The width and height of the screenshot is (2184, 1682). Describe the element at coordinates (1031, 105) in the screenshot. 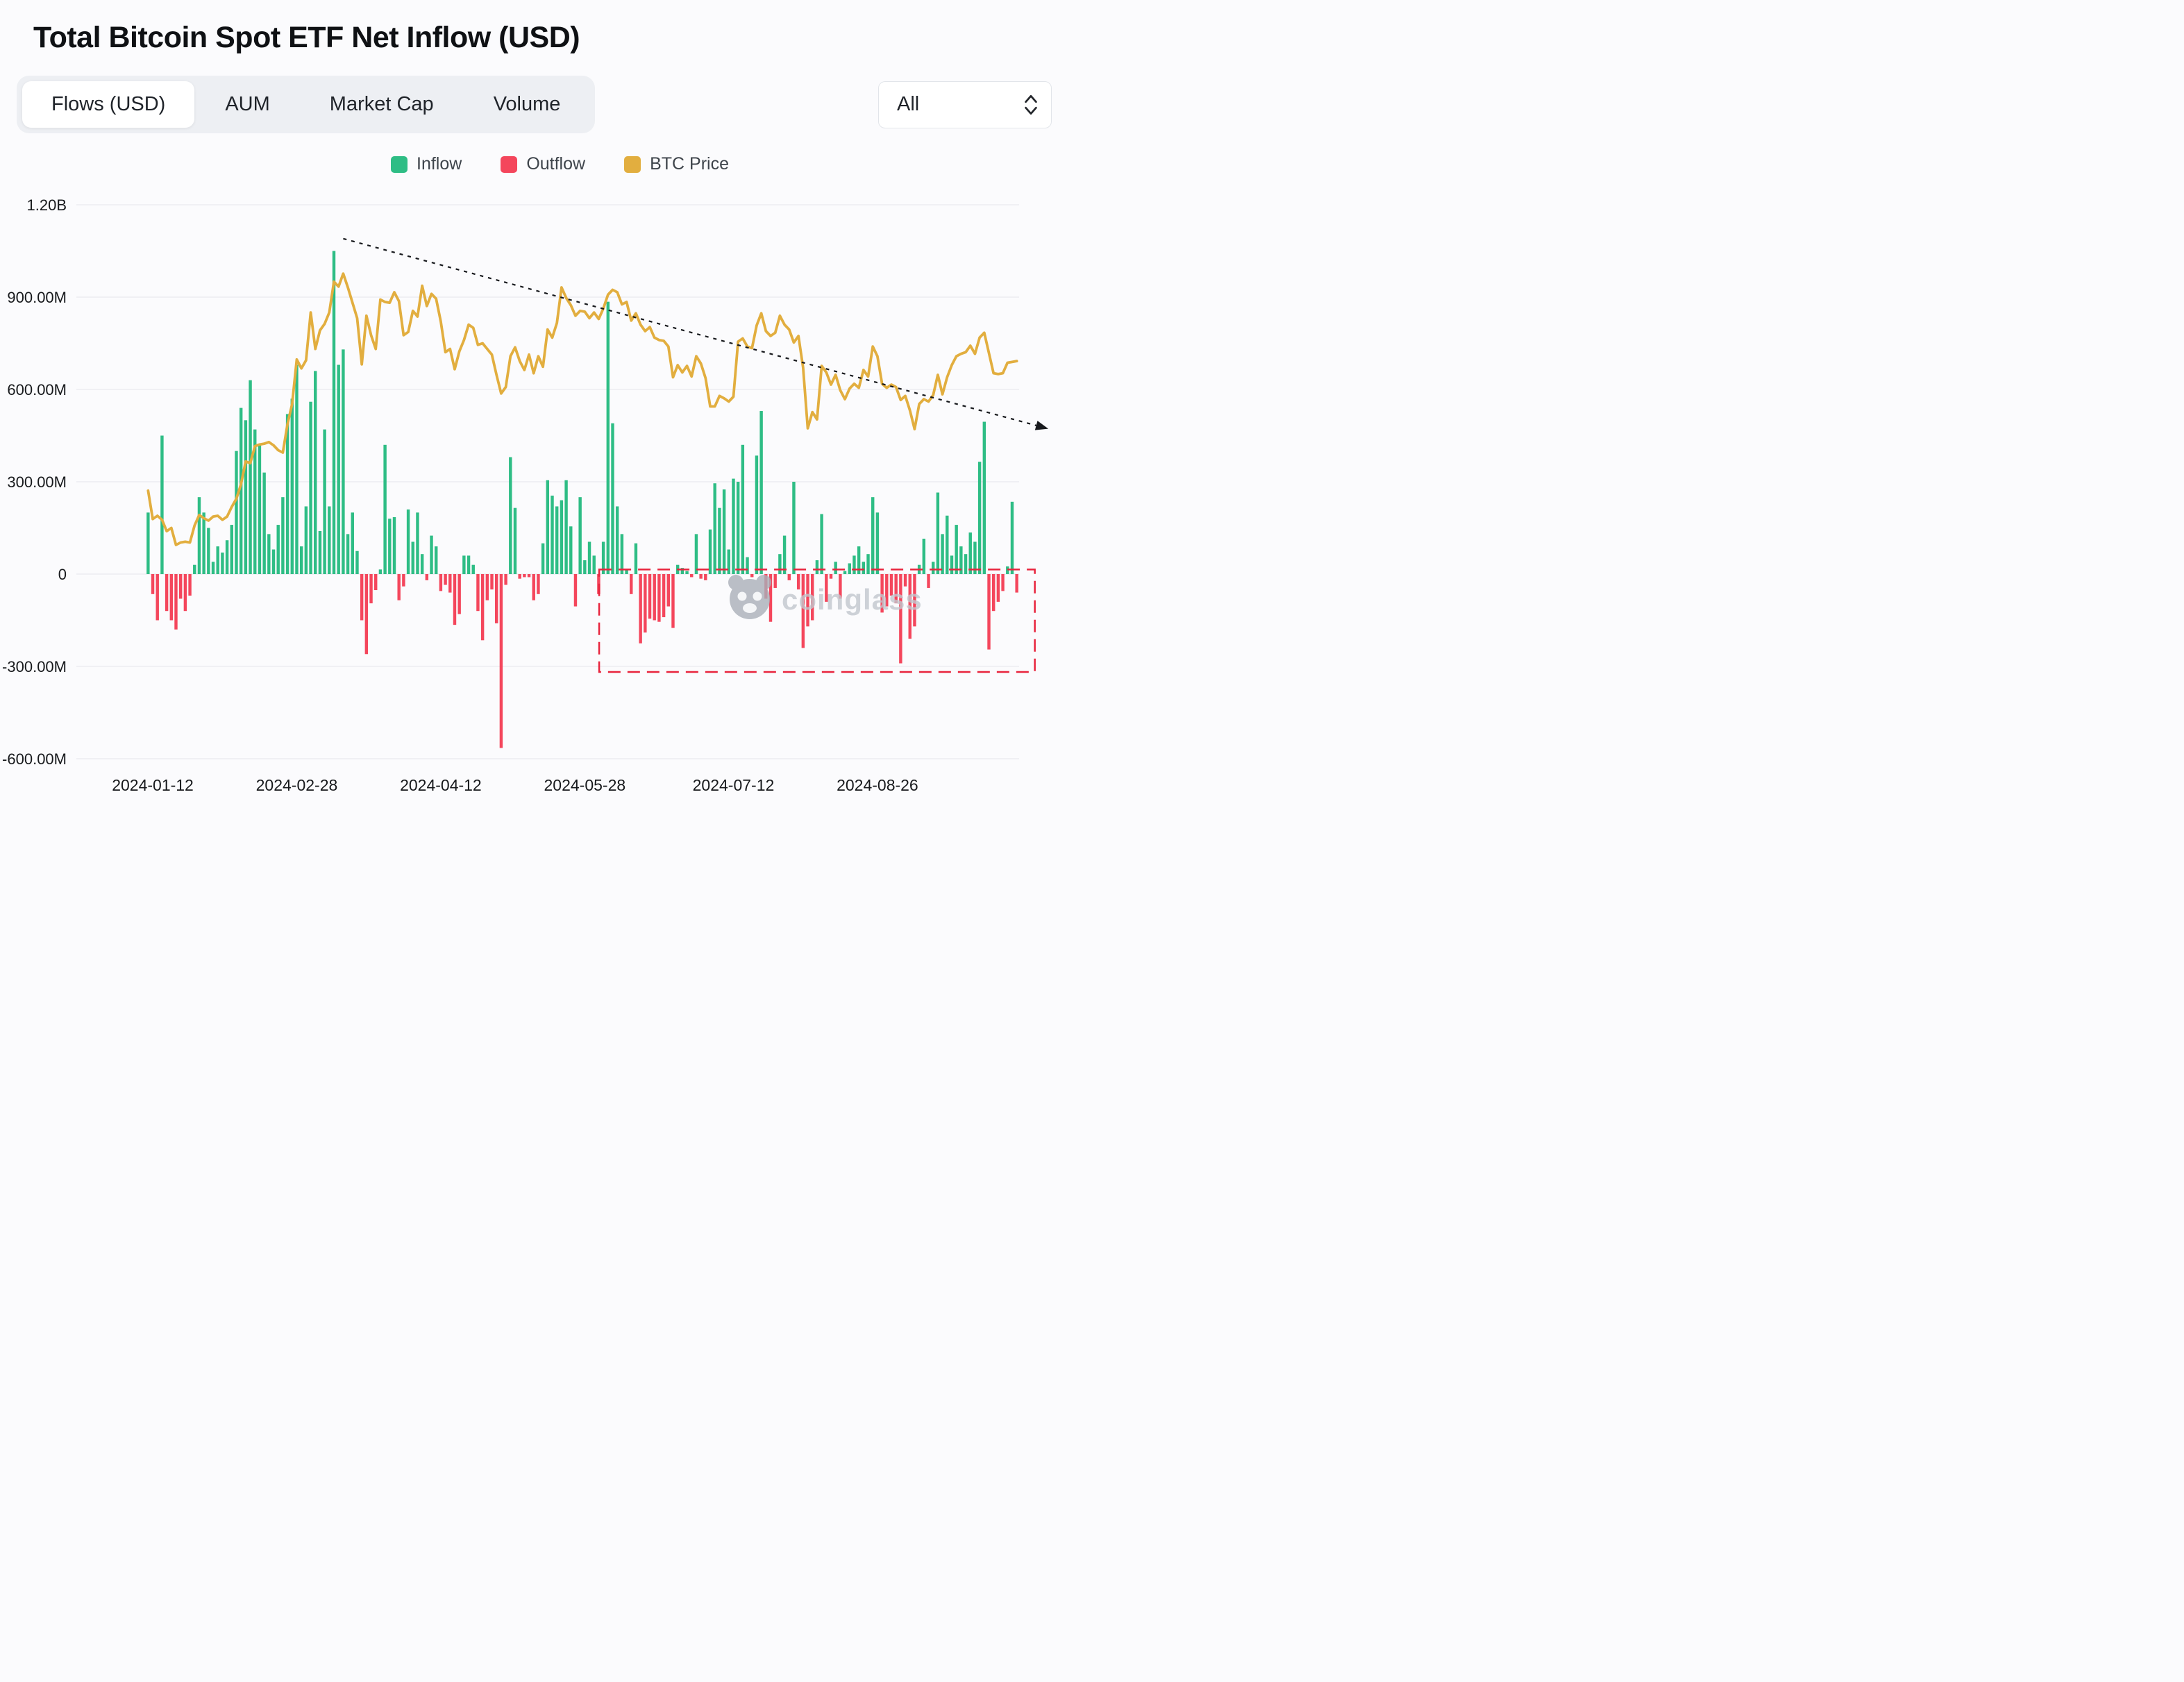

I see `select-arrows-icon` at that location.